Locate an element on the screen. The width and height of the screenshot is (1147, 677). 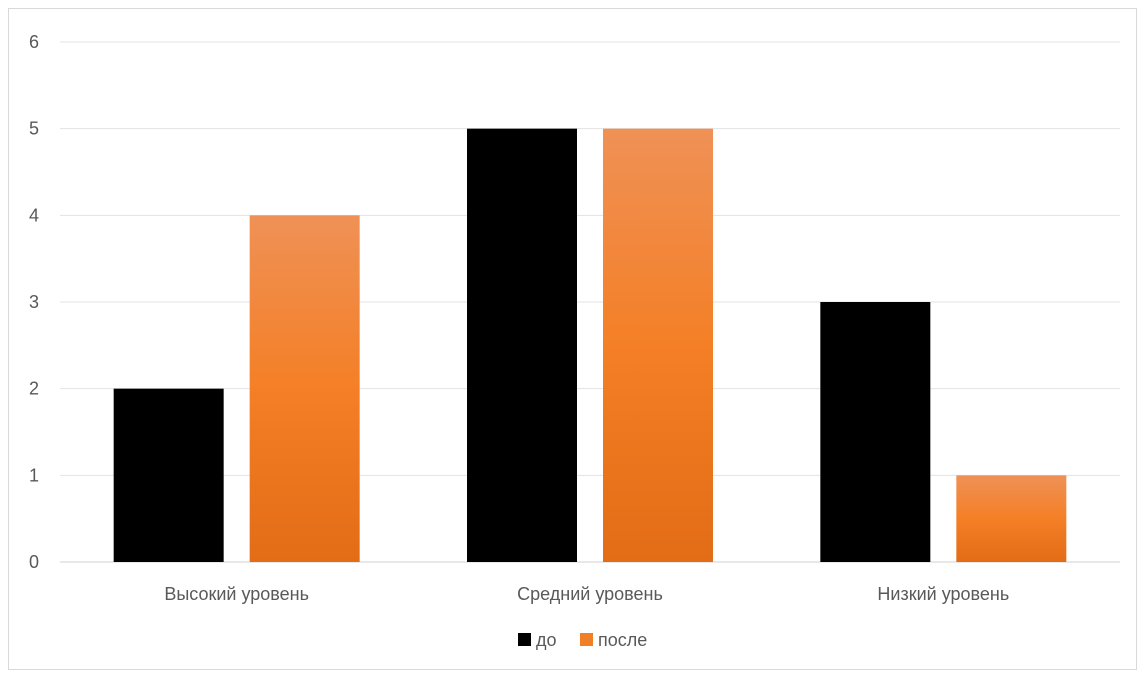
y-tick-label: 0 is located at coordinates (34, 562).